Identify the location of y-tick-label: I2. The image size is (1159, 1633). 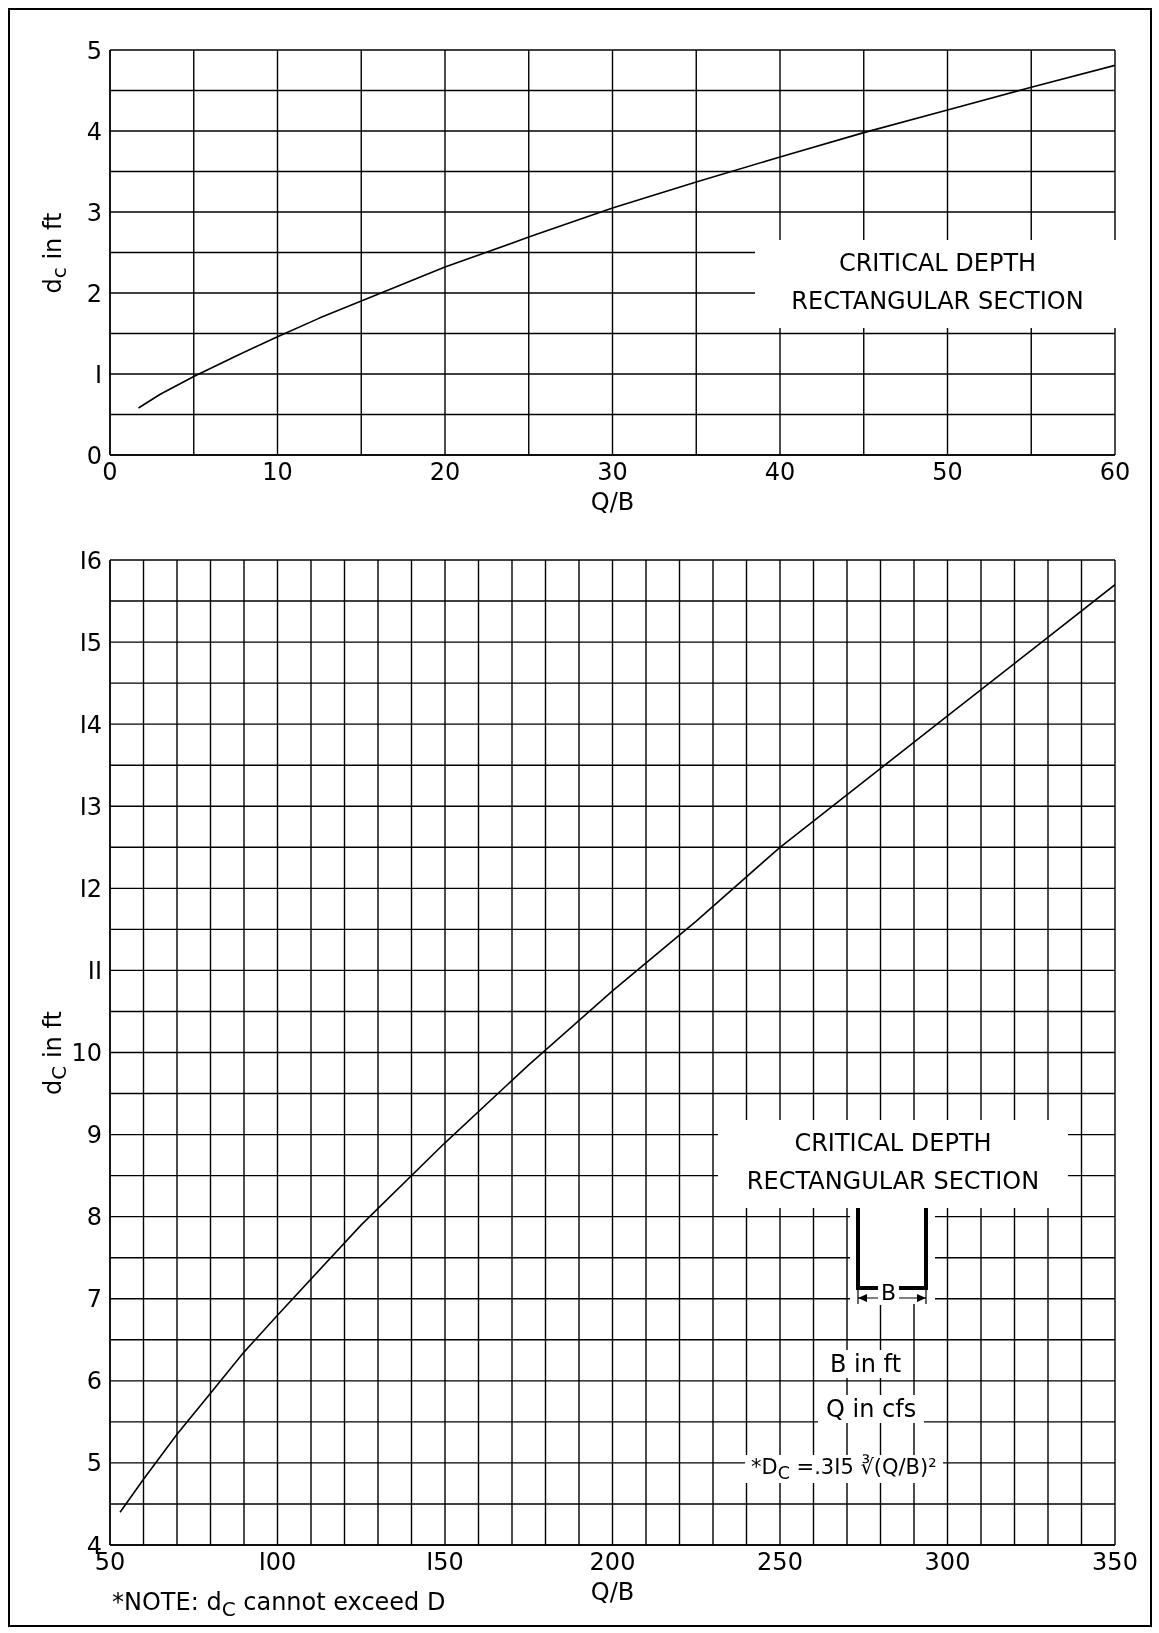
(90, 888).